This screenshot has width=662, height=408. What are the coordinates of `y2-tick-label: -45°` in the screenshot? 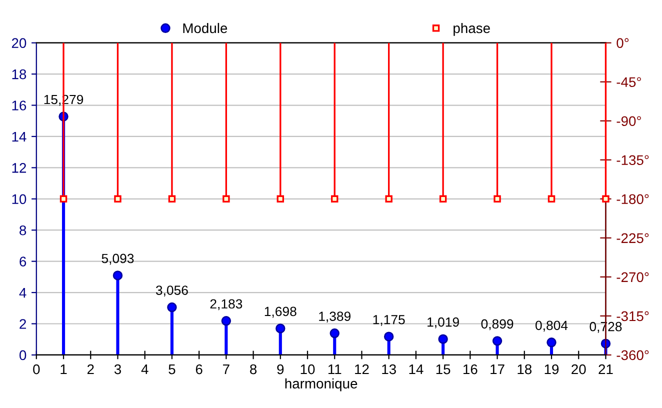 It's located at (628, 82).